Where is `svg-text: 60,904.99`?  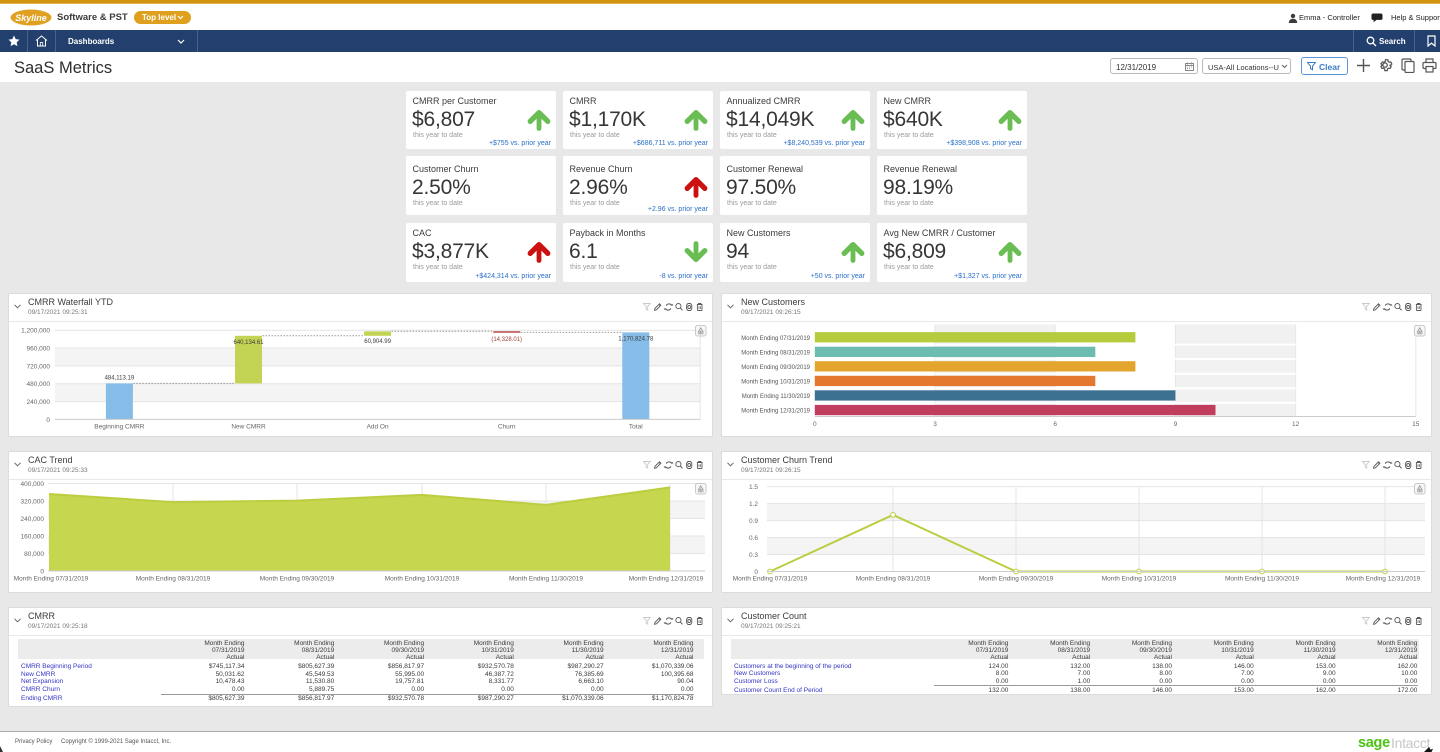
svg-text: 60,904.99 is located at coordinates (377, 342).